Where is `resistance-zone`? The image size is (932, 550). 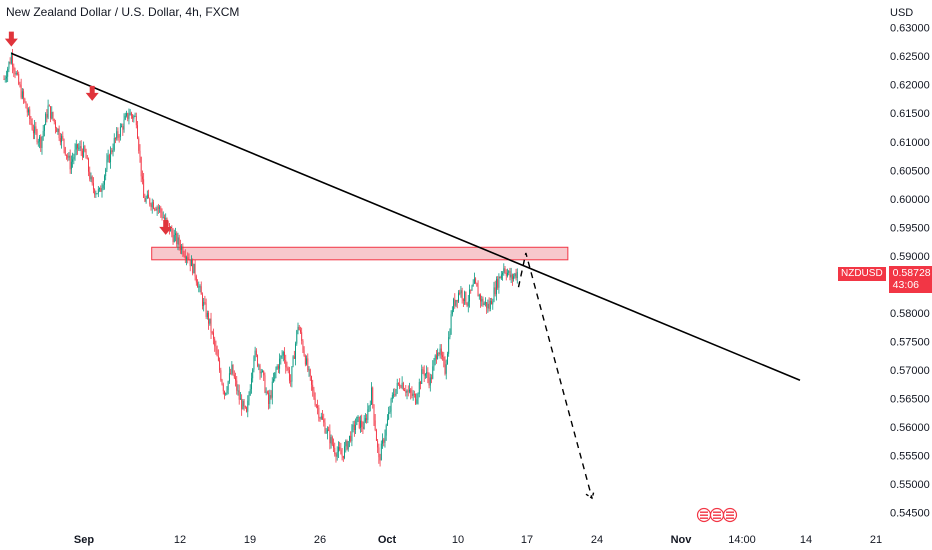
resistance-zone is located at coordinates (360, 253).